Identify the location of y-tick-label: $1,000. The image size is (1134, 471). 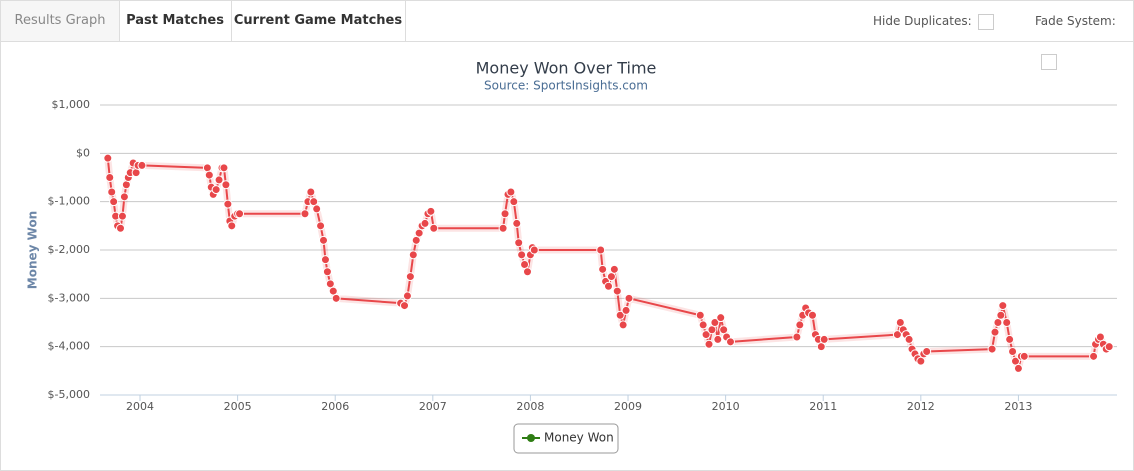
(71, 104).